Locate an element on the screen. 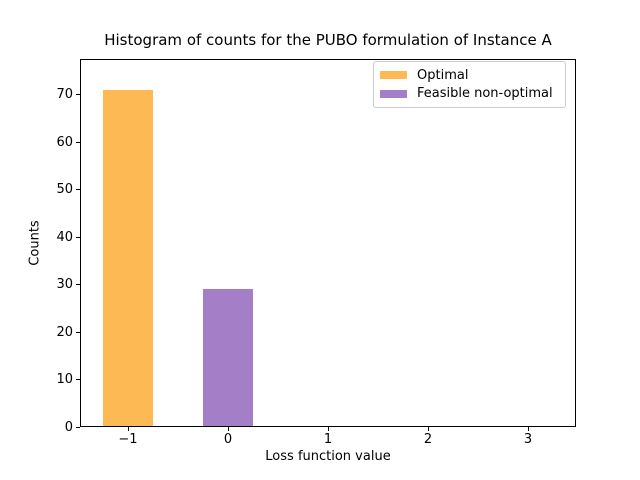 The height and width of the screenshot is (480, 640). legend: Optimal Feasible non-optimal is located at coordinates (469, 84).